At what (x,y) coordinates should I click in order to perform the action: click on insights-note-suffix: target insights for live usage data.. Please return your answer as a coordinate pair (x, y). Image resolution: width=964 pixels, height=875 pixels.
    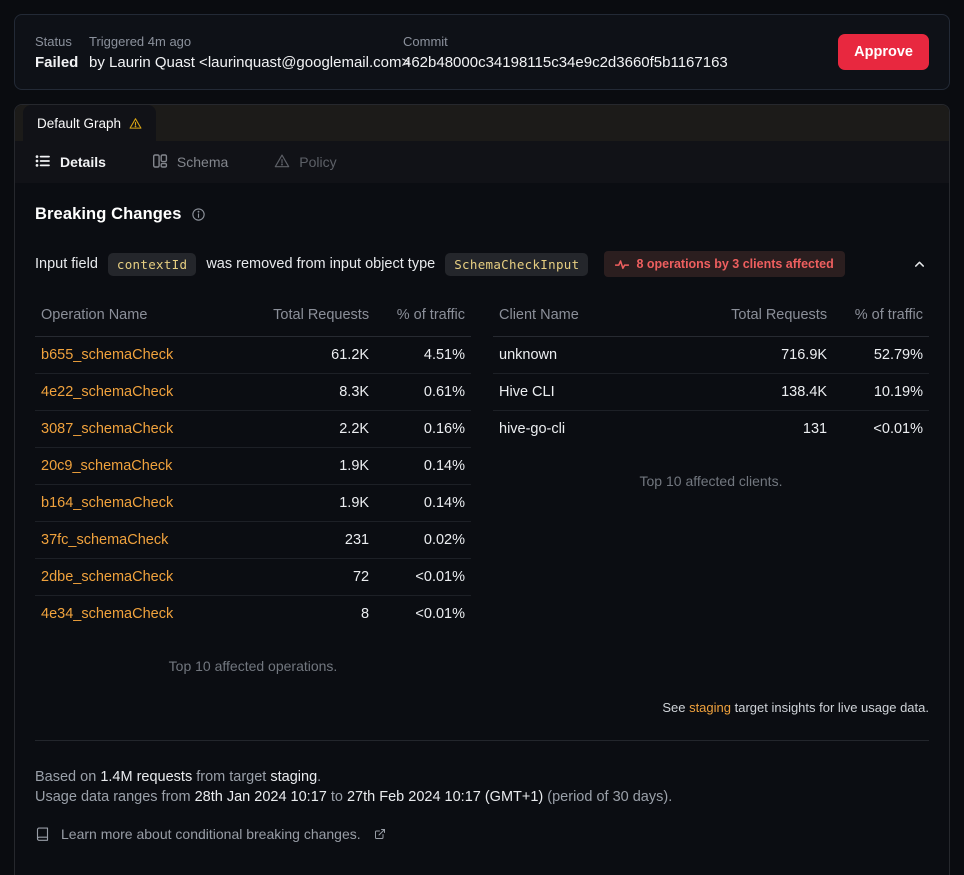
    Looking at the image, I should click on (829, 707).